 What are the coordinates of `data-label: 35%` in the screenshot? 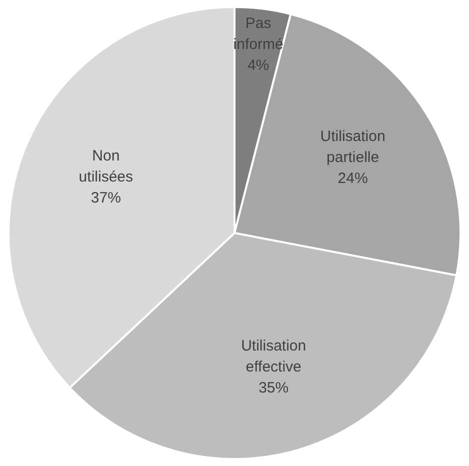 It's located at (273, 388).